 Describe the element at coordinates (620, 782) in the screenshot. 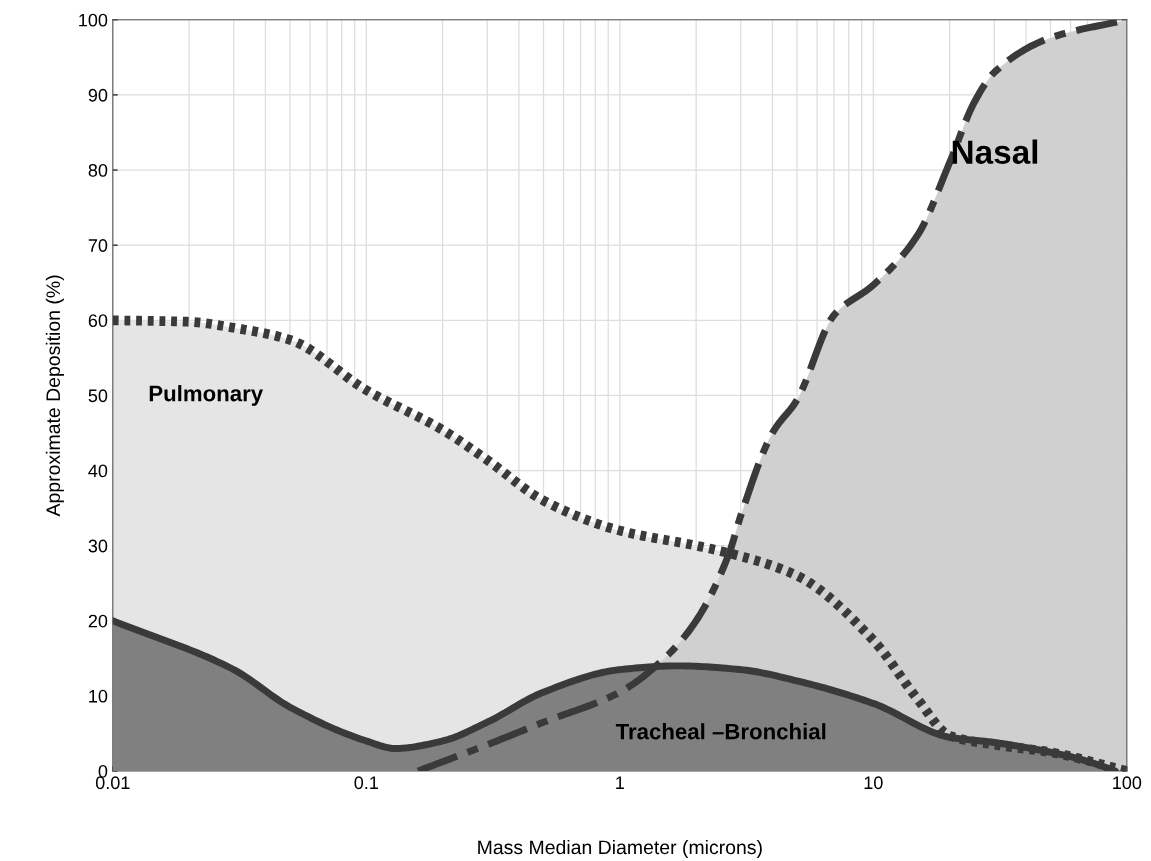

I see `x-tick-label: 1` at that location.